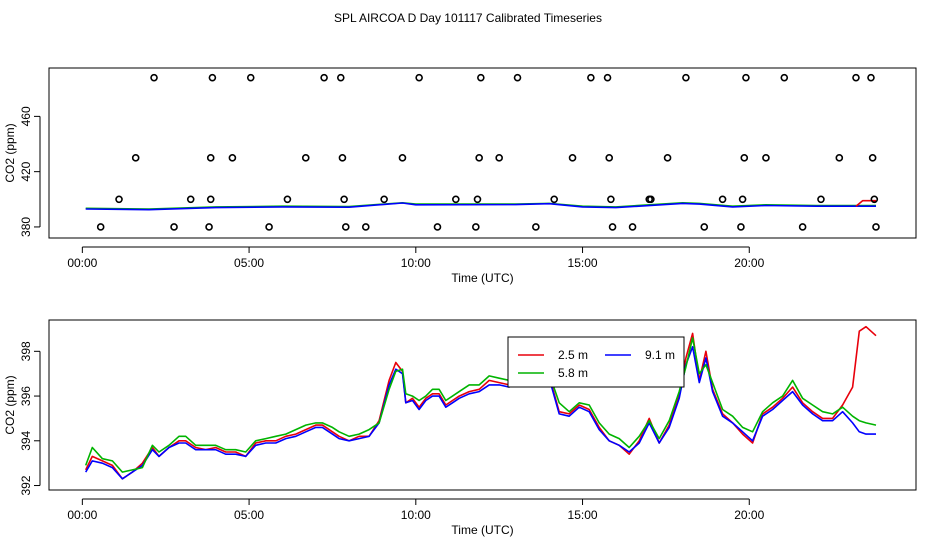 The image size is (936, 540). Describe the element at coordinates (26, 351) in the screenshot. I see `y-tick-label: 398` at that location.